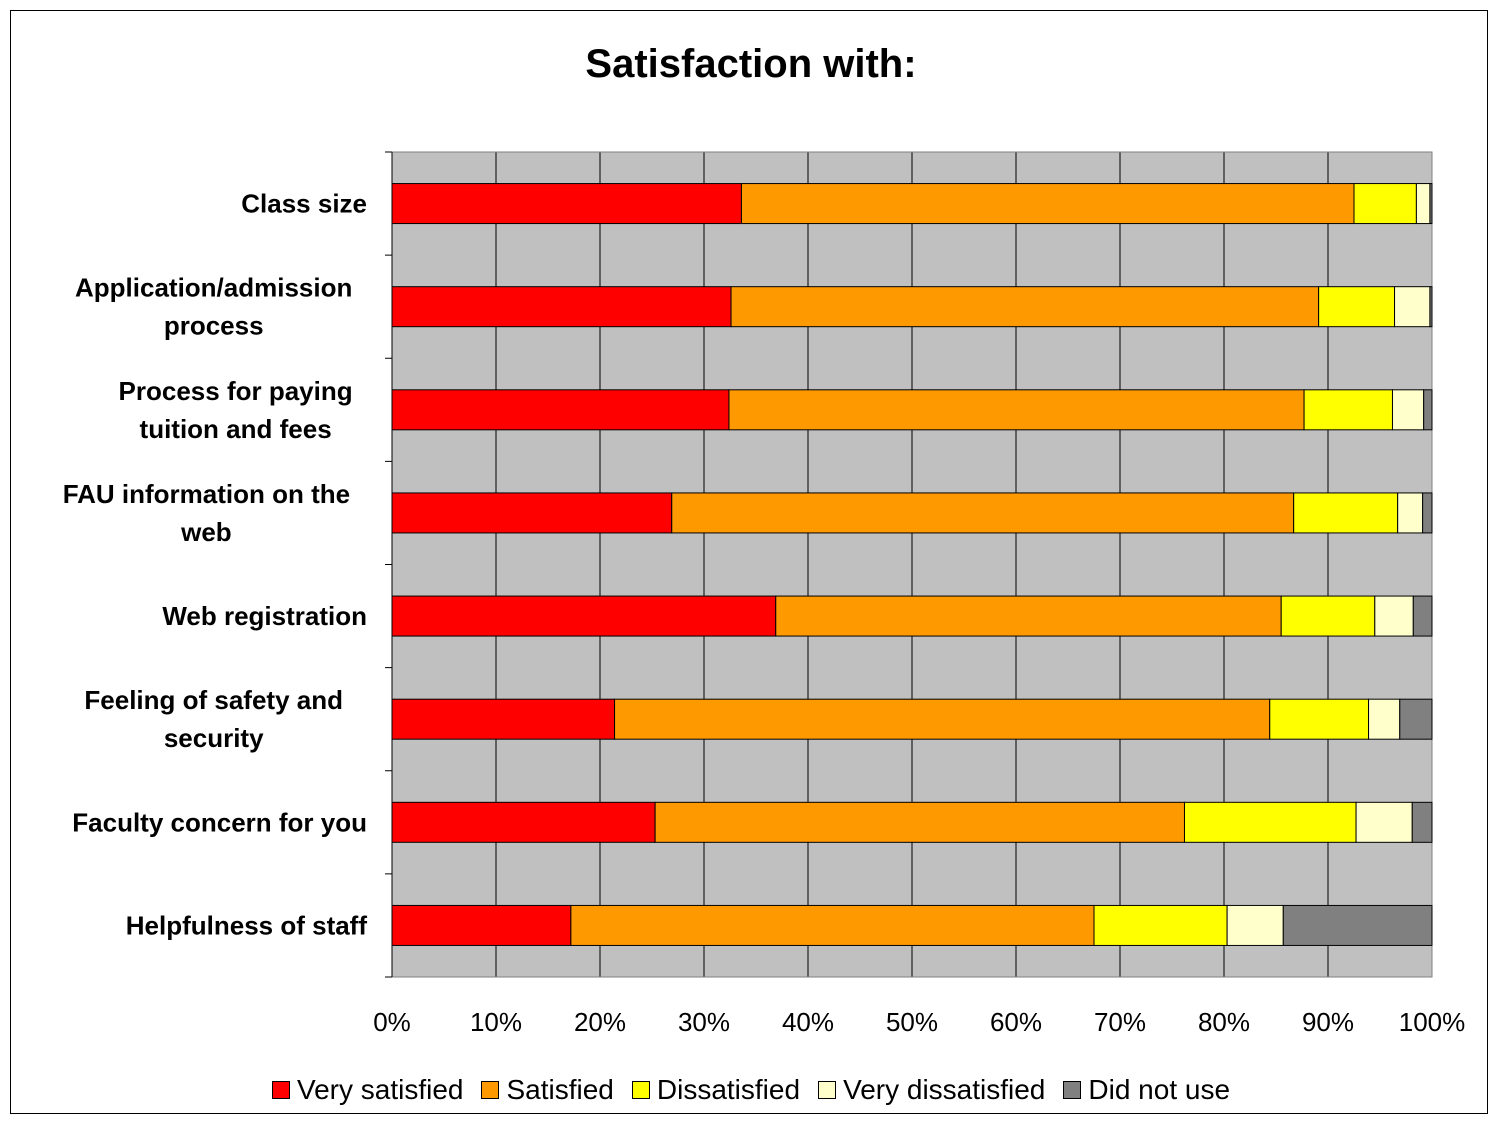  What do you see at coordinates (214, 738) in the screenshot?
I see `category-label: security` at bounding box center [214, 738].